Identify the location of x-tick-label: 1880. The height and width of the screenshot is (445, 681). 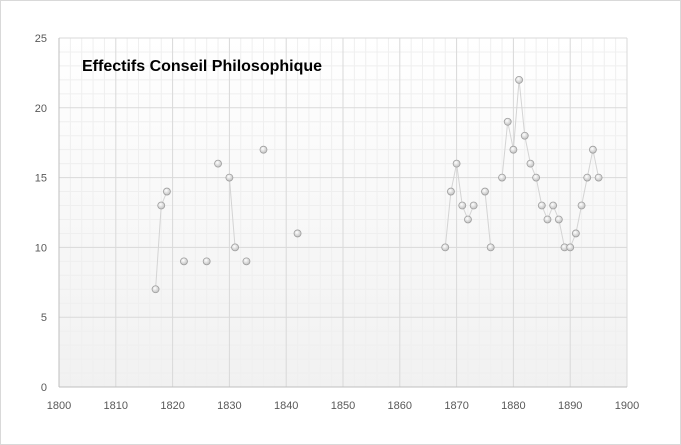
(513, 406).